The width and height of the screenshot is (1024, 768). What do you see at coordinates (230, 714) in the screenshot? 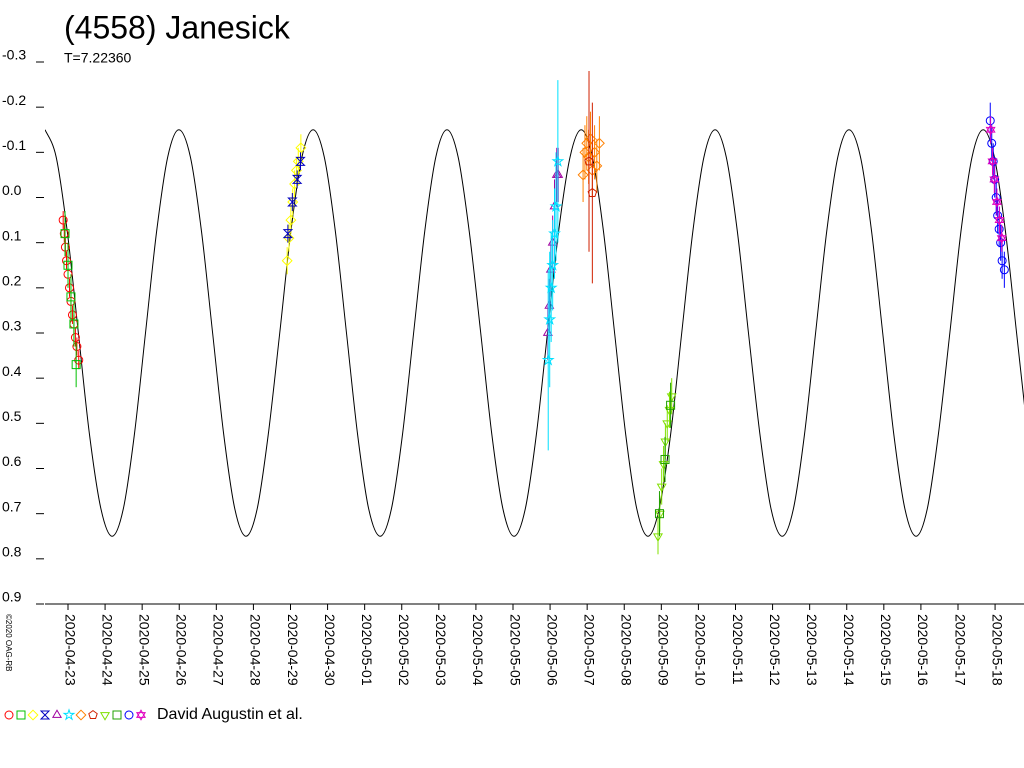
I see `legend-label: David Augustin et al.` at bounding box center [230, 714].